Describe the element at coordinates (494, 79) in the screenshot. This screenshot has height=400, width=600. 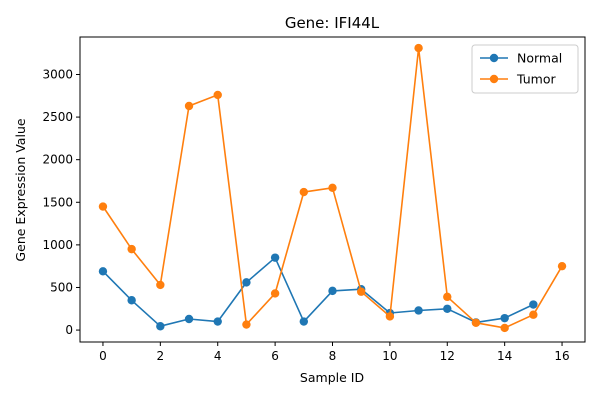
I see `legend-marker-tumor` at that location.